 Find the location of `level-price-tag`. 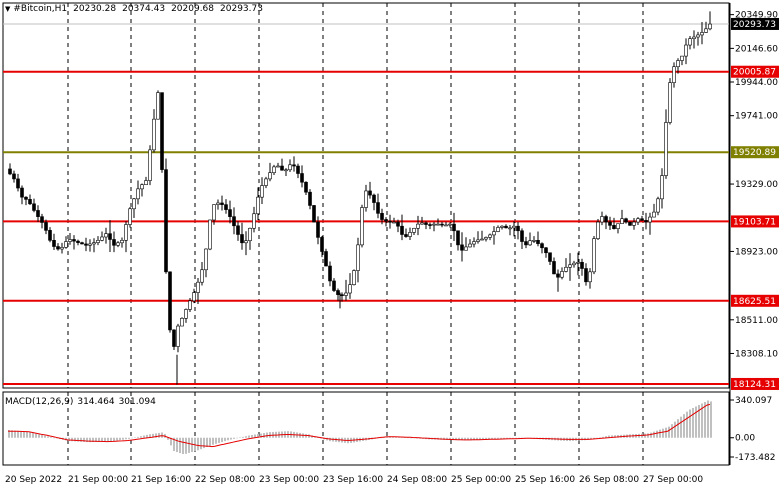

level-price-tag is located at coordinates (755, 383).